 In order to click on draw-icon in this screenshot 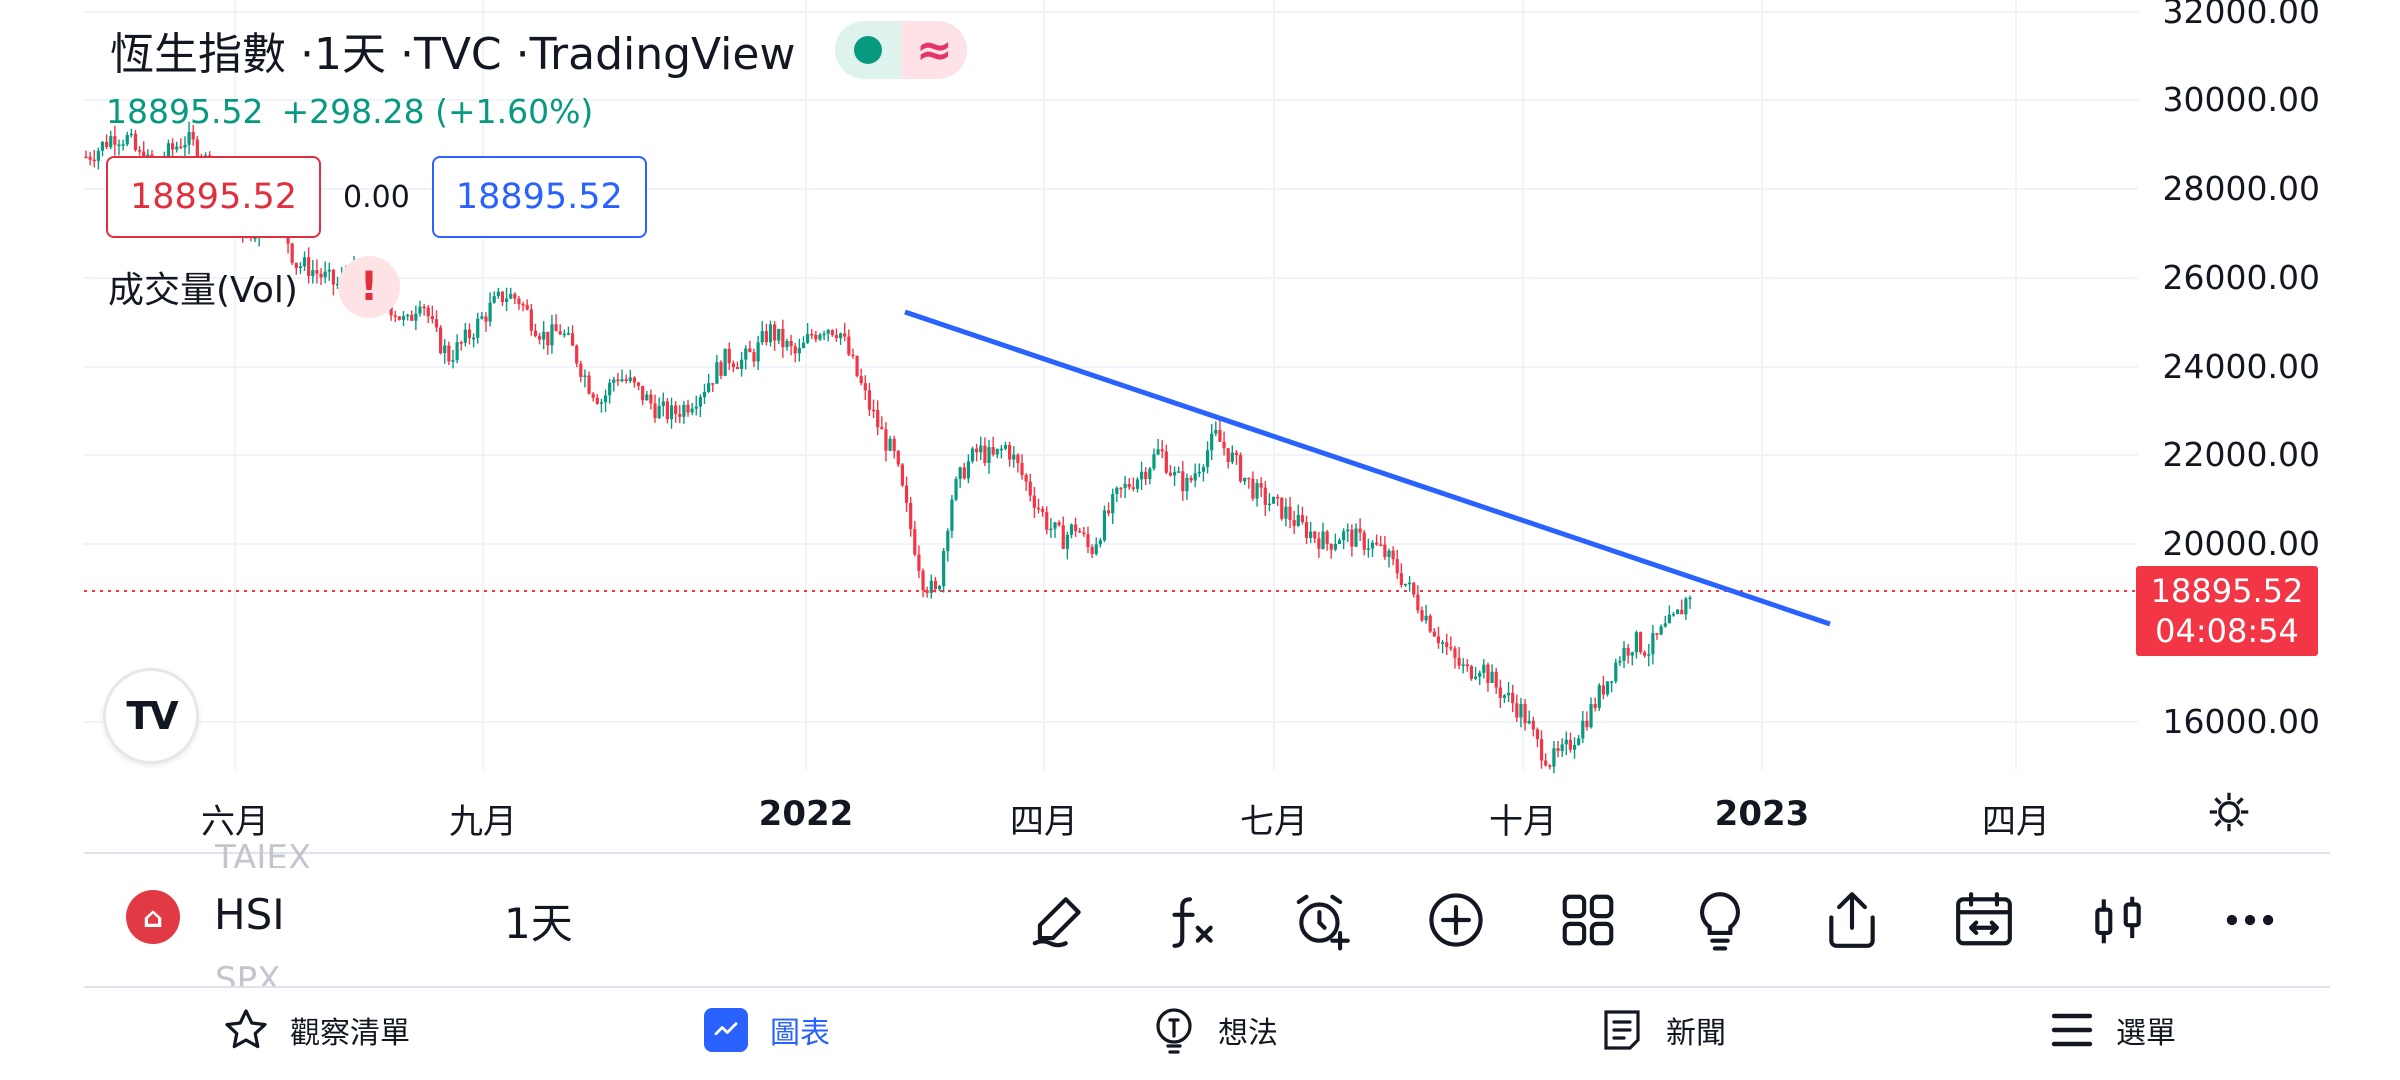, I will do `click(1058, 920)`.